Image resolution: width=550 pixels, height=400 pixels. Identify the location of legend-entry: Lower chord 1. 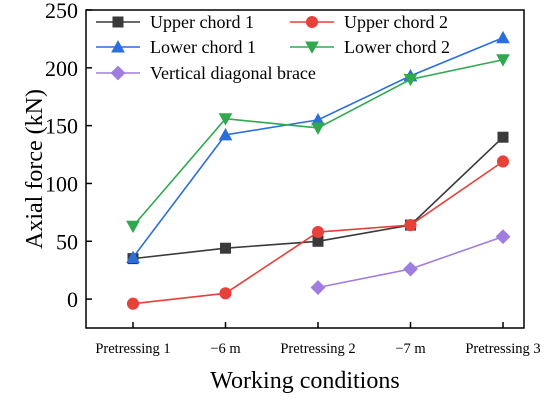
(176, 47).